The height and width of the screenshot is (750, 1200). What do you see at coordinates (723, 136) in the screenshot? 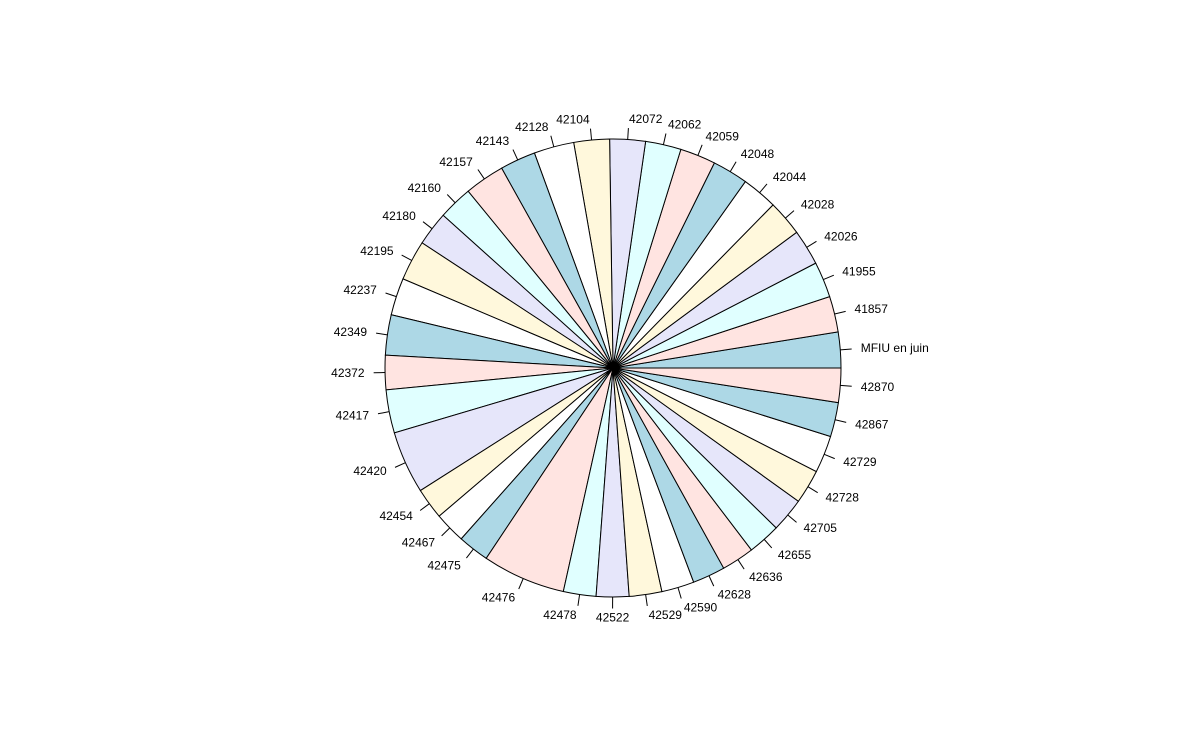
I see `slice-label: 42059` at bounding box center [723, 136].